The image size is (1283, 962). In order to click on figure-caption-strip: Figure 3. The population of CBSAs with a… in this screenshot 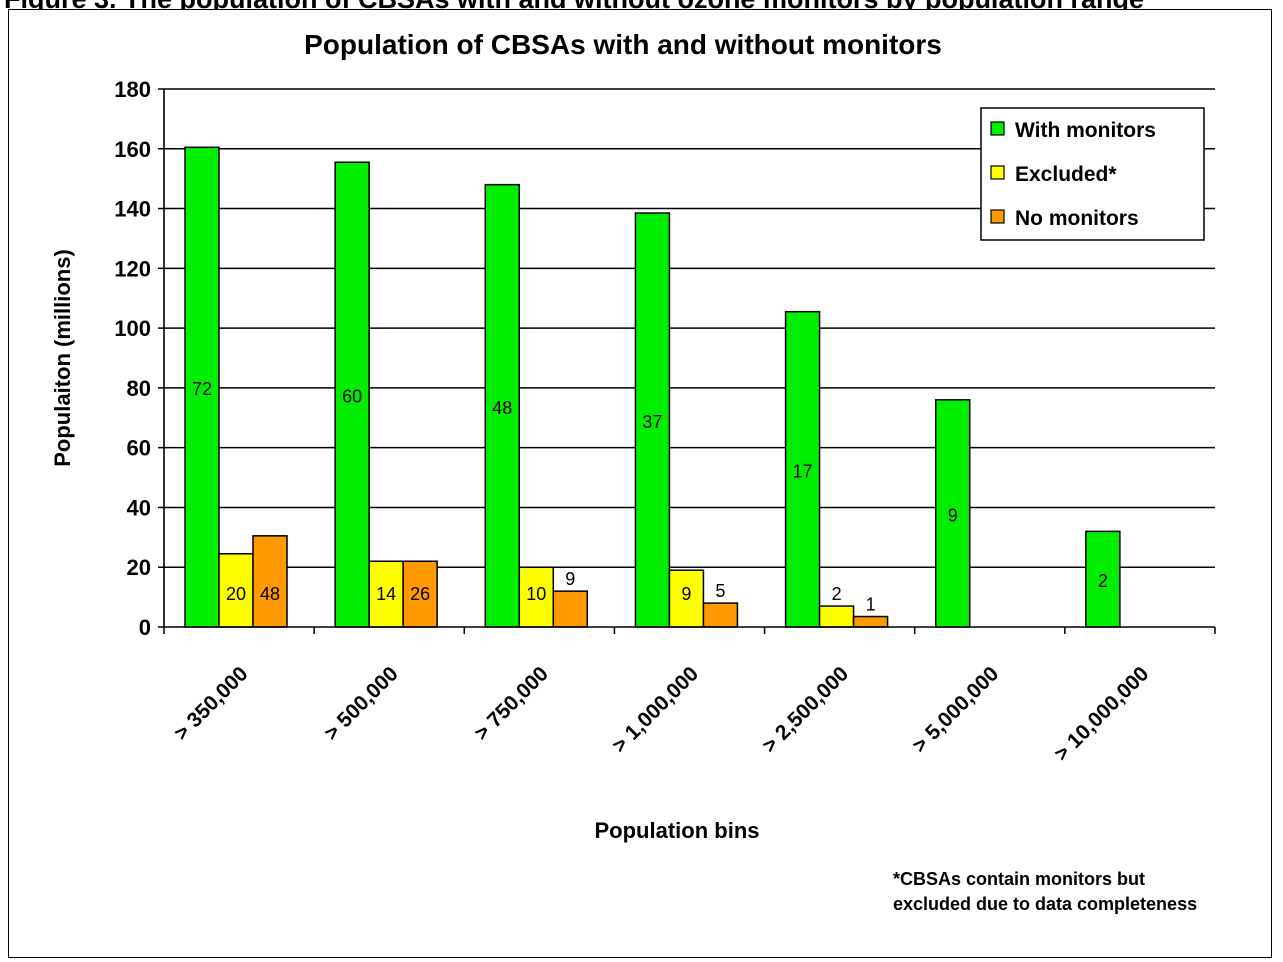, I will do `click(641, 5)`.